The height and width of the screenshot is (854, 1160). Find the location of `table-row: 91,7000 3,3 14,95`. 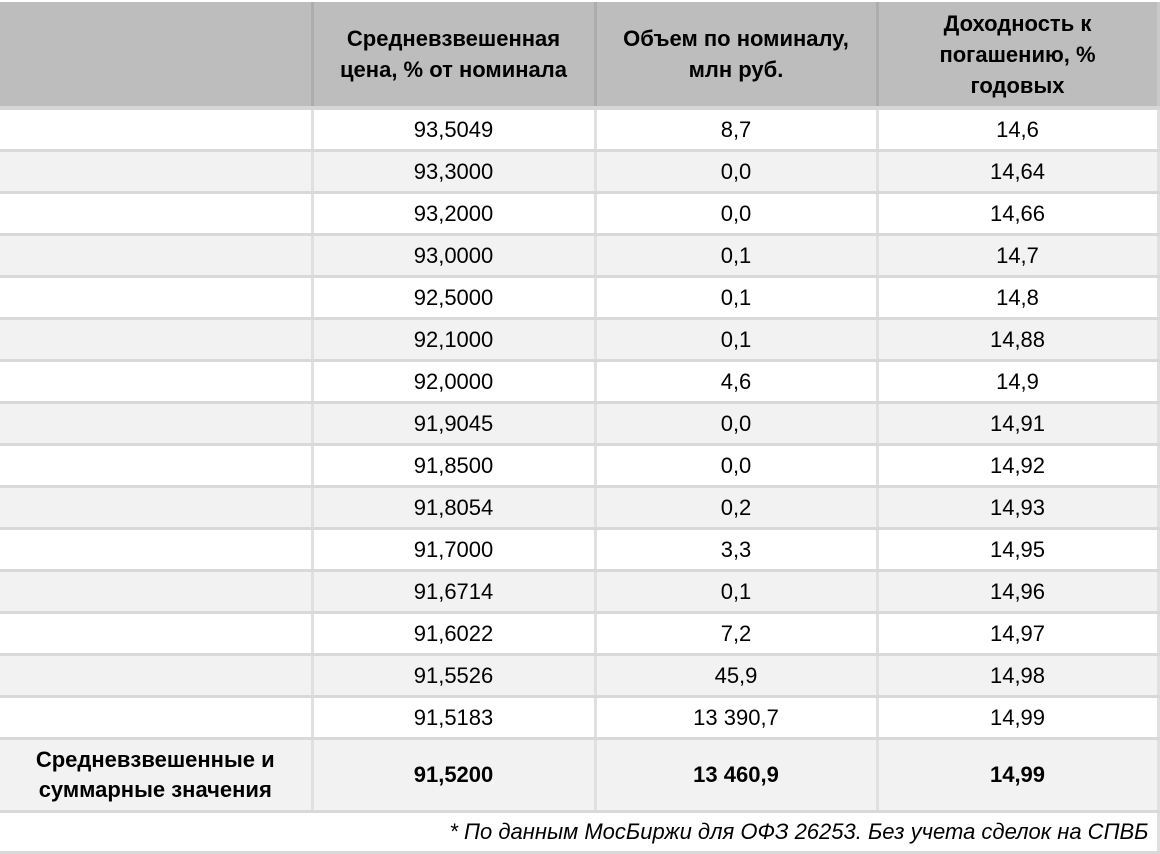

table-row: 91,7000 3,3 14,95 is located at coordinates (580, 550).